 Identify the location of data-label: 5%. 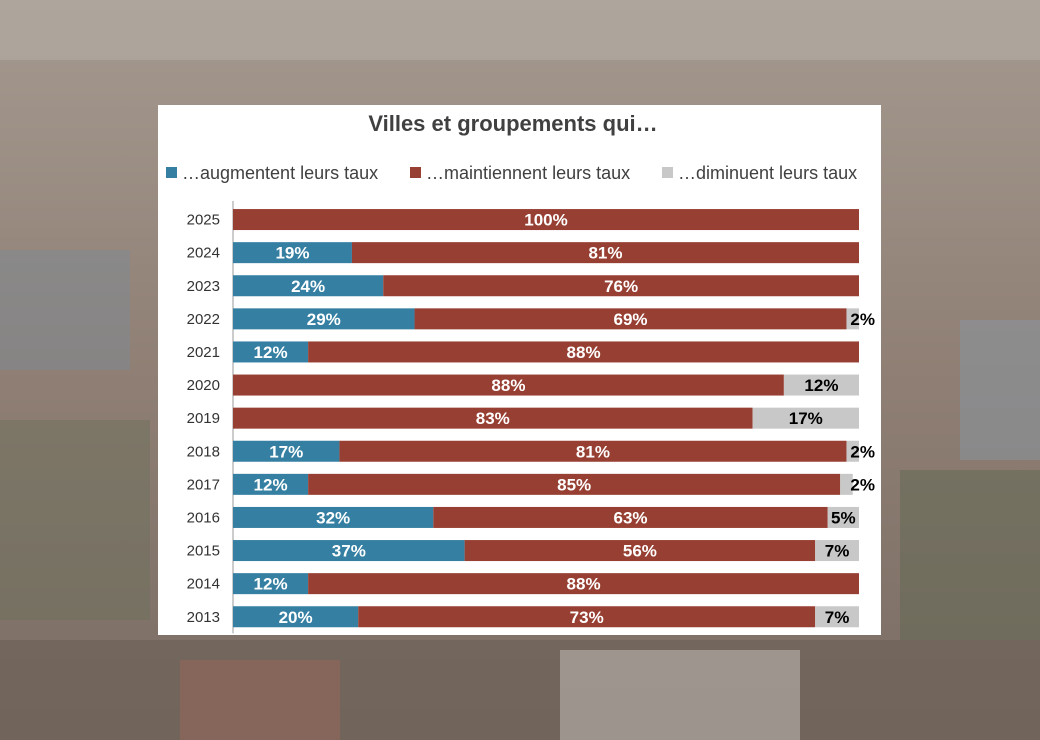
(843, 517).